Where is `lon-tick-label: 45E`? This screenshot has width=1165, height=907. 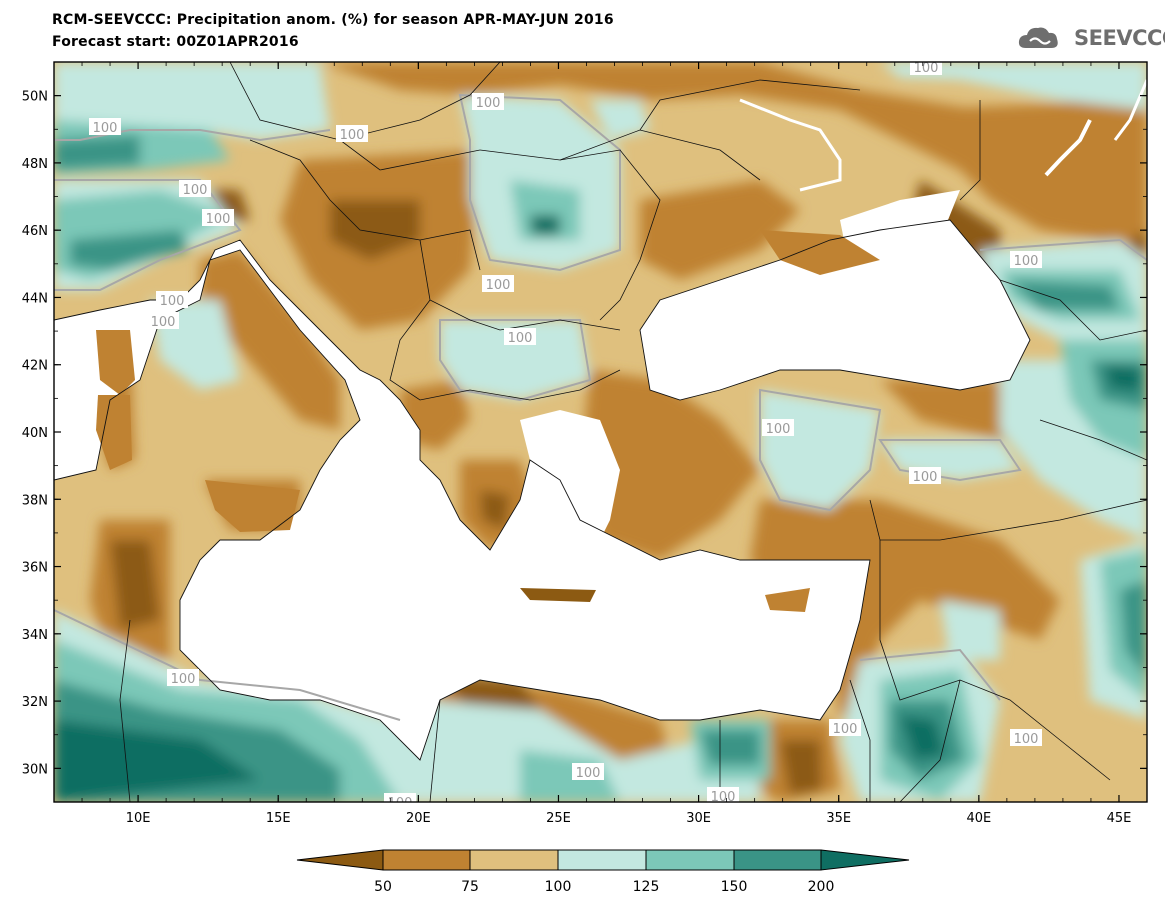 lon-tick-label: 45E is located at coordinates (1119, 818).